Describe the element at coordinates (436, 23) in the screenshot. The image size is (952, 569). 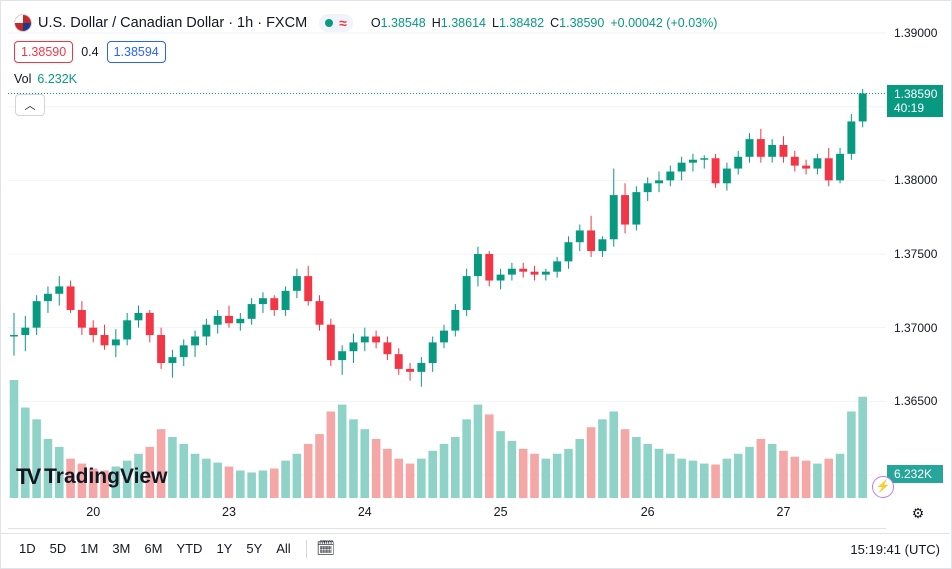
I see `ohlc-key: H` at that location.